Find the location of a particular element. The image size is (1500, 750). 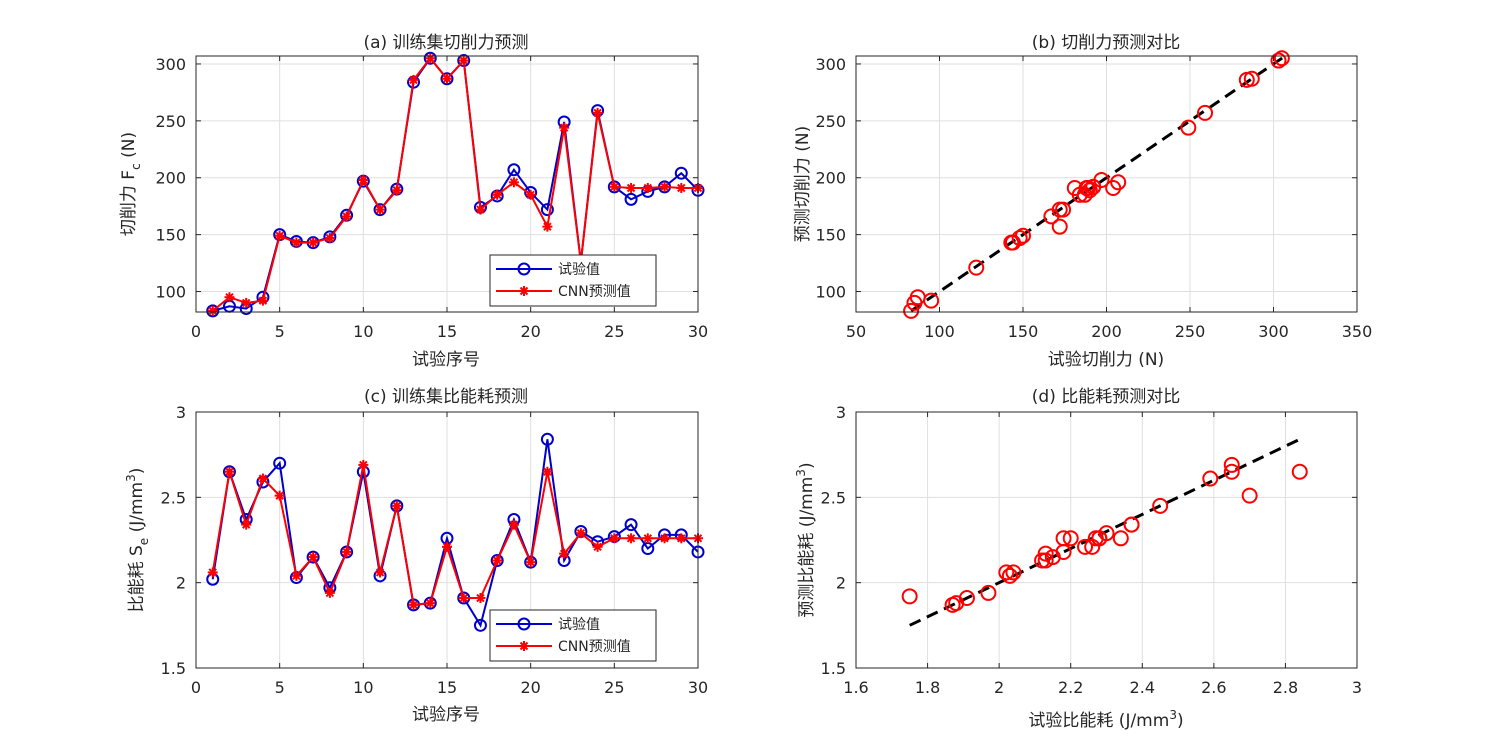

panel-a-title: (a) 训练集切削力预测 is located at coordinates (445, 43).